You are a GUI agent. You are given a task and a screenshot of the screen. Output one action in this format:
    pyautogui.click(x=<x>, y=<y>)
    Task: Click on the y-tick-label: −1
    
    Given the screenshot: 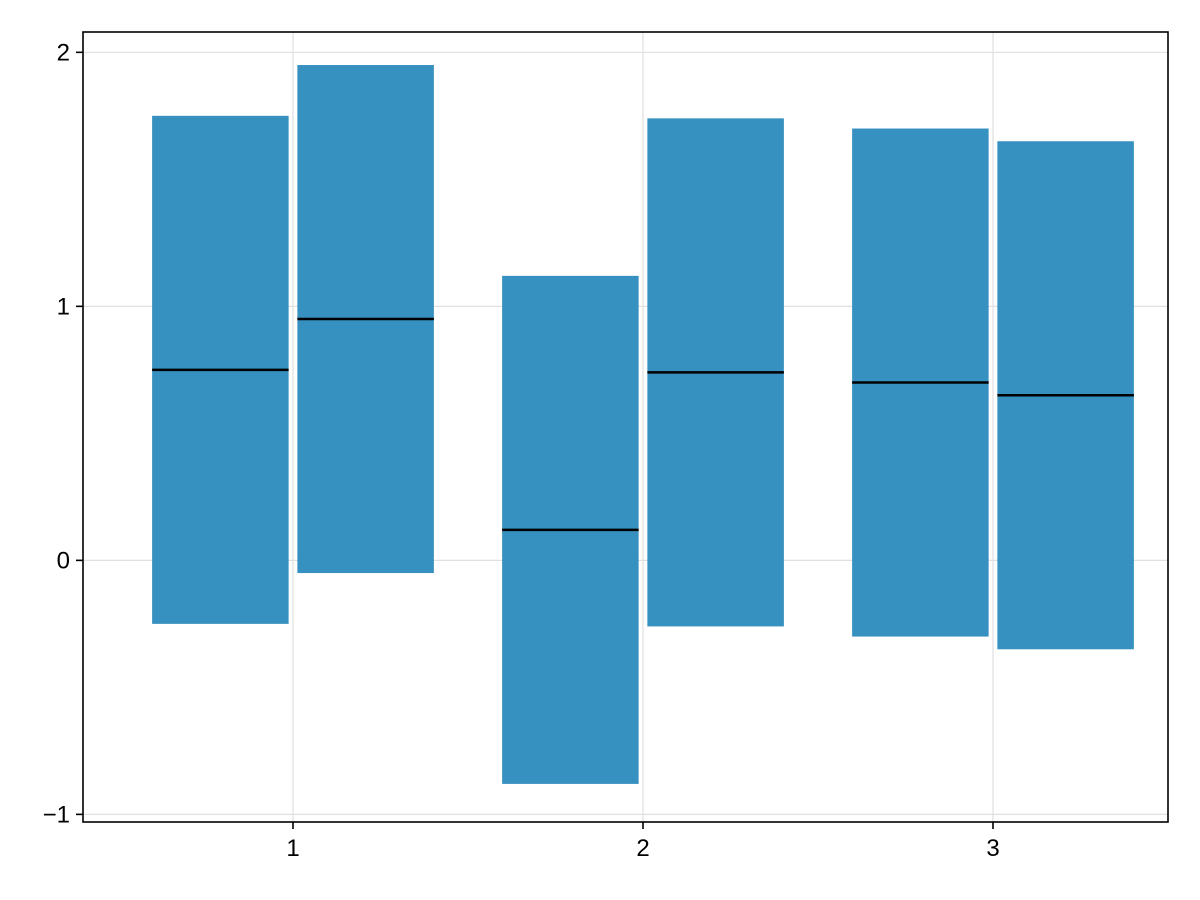 What is the action you would take?
    pyautogui.click(x=56, y=814)
    